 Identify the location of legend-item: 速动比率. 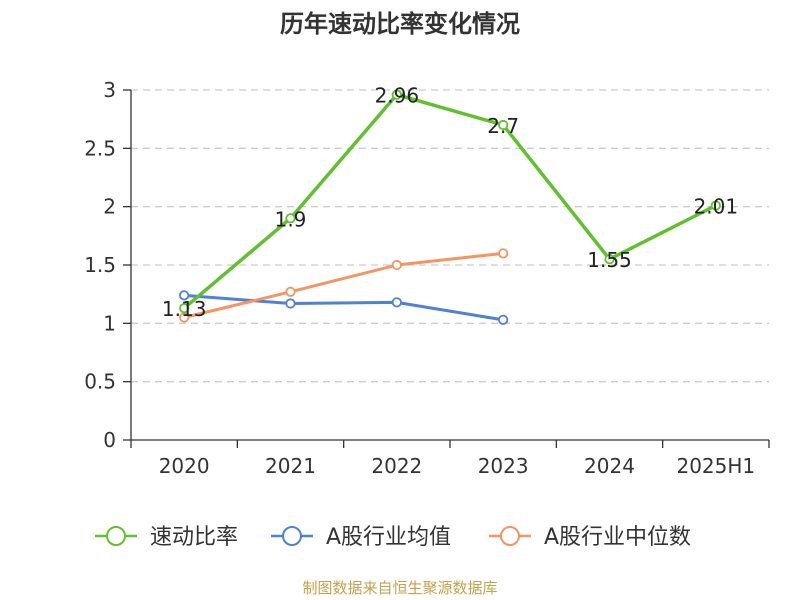
(166, 537).